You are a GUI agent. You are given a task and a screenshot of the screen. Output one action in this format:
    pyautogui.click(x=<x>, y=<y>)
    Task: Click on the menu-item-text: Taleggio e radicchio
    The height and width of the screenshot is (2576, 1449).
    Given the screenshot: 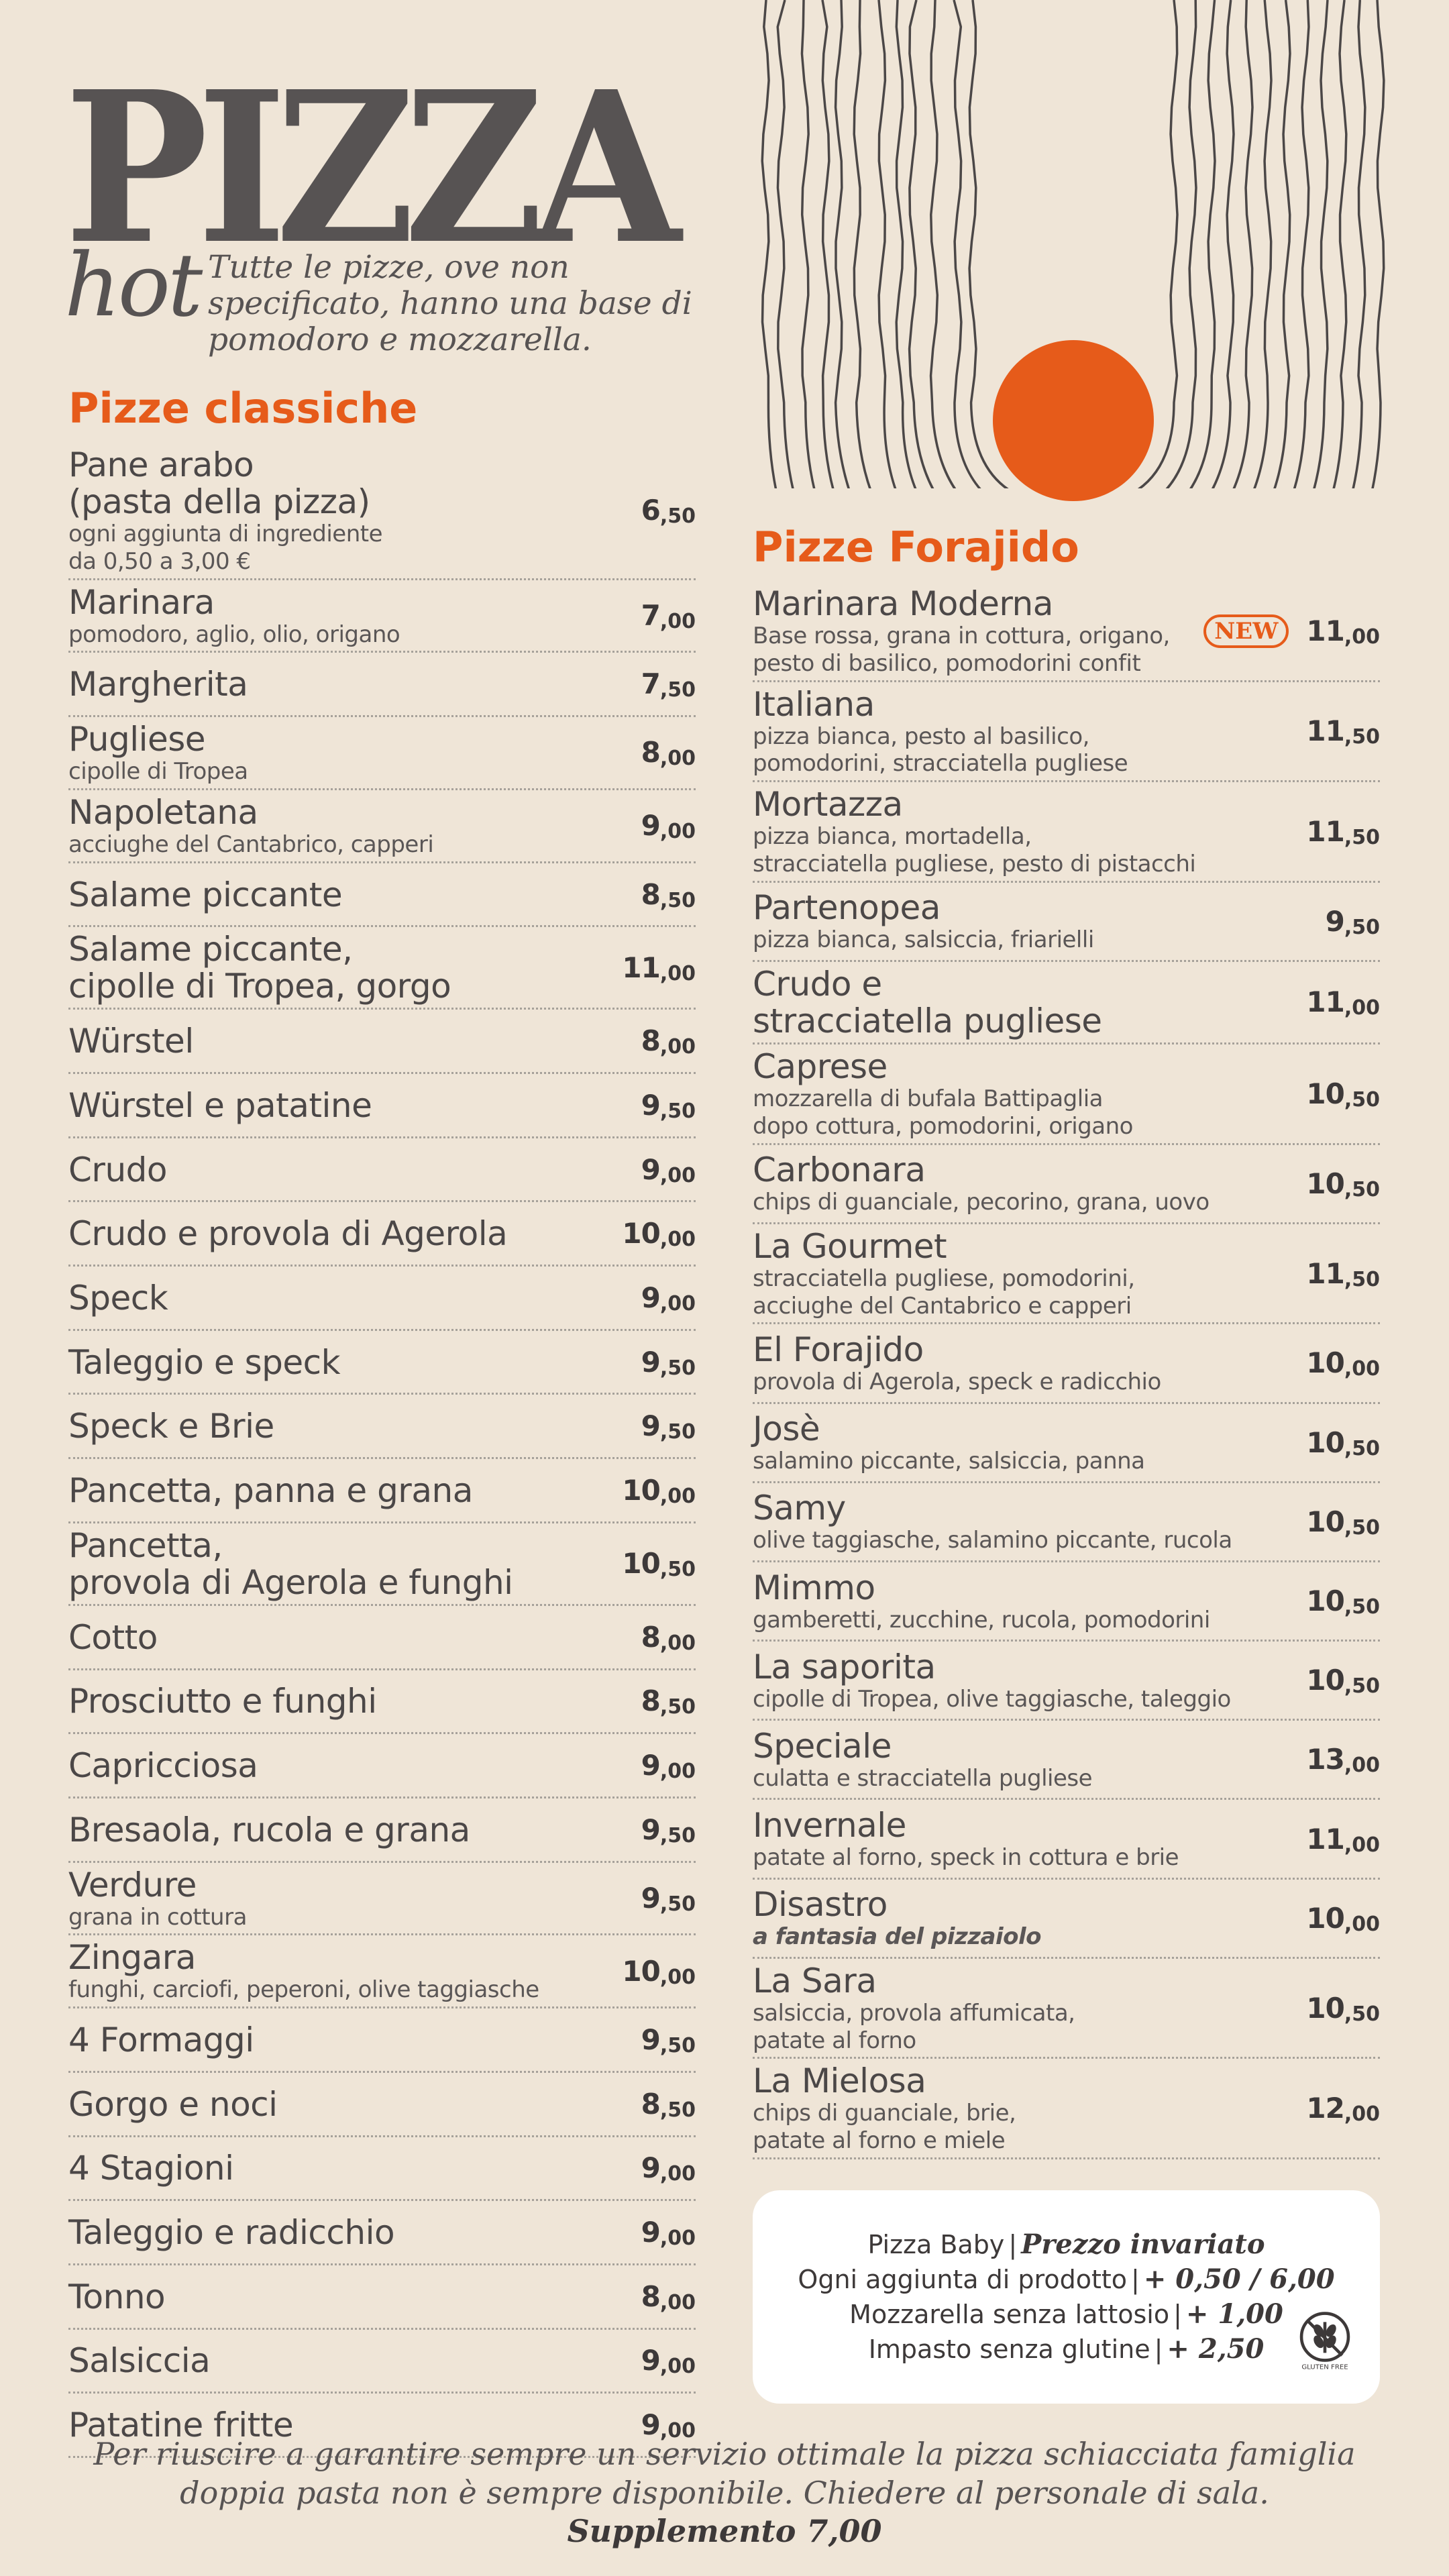 What is the action you would take?
    pyautogui.click(x=350, y=2232)
    